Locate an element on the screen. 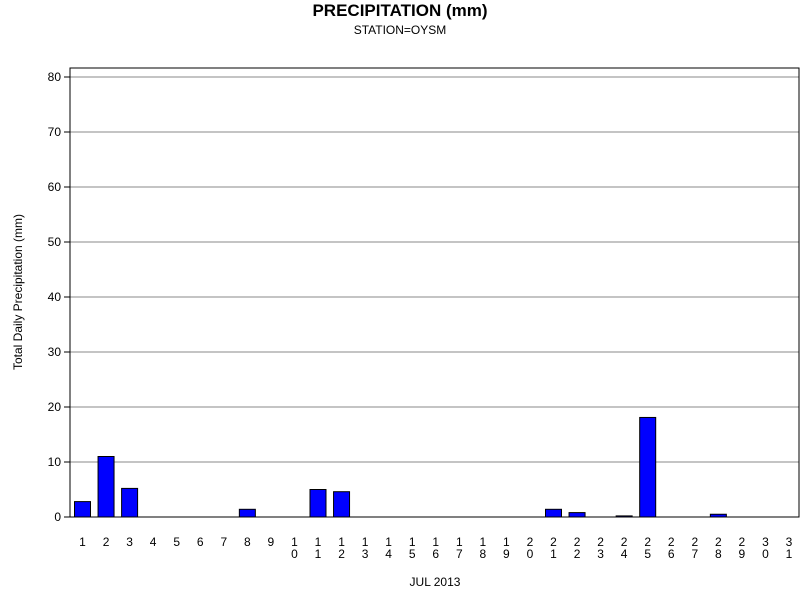 Image resolution: width=800 pixels, height=600 pixels. x-tick-label: 17 is located at coordinates (459, 548).